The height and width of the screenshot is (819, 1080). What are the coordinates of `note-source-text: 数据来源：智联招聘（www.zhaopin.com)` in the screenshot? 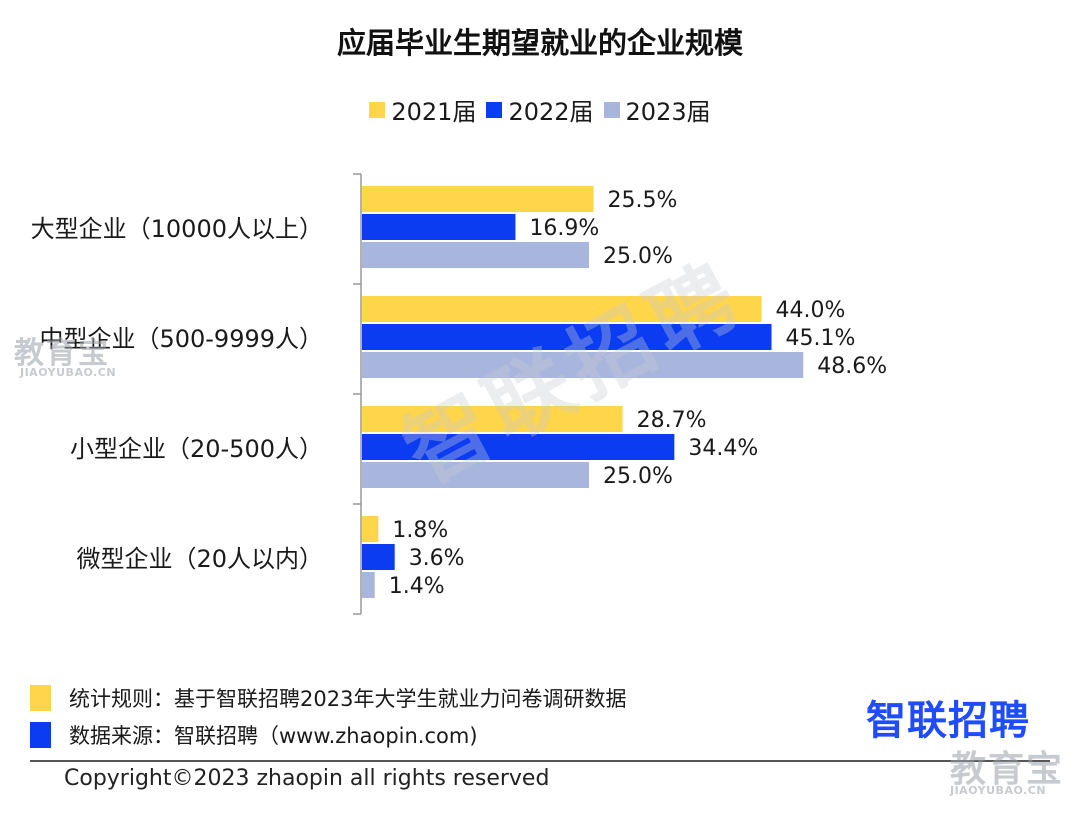 It's located at (273, 736).